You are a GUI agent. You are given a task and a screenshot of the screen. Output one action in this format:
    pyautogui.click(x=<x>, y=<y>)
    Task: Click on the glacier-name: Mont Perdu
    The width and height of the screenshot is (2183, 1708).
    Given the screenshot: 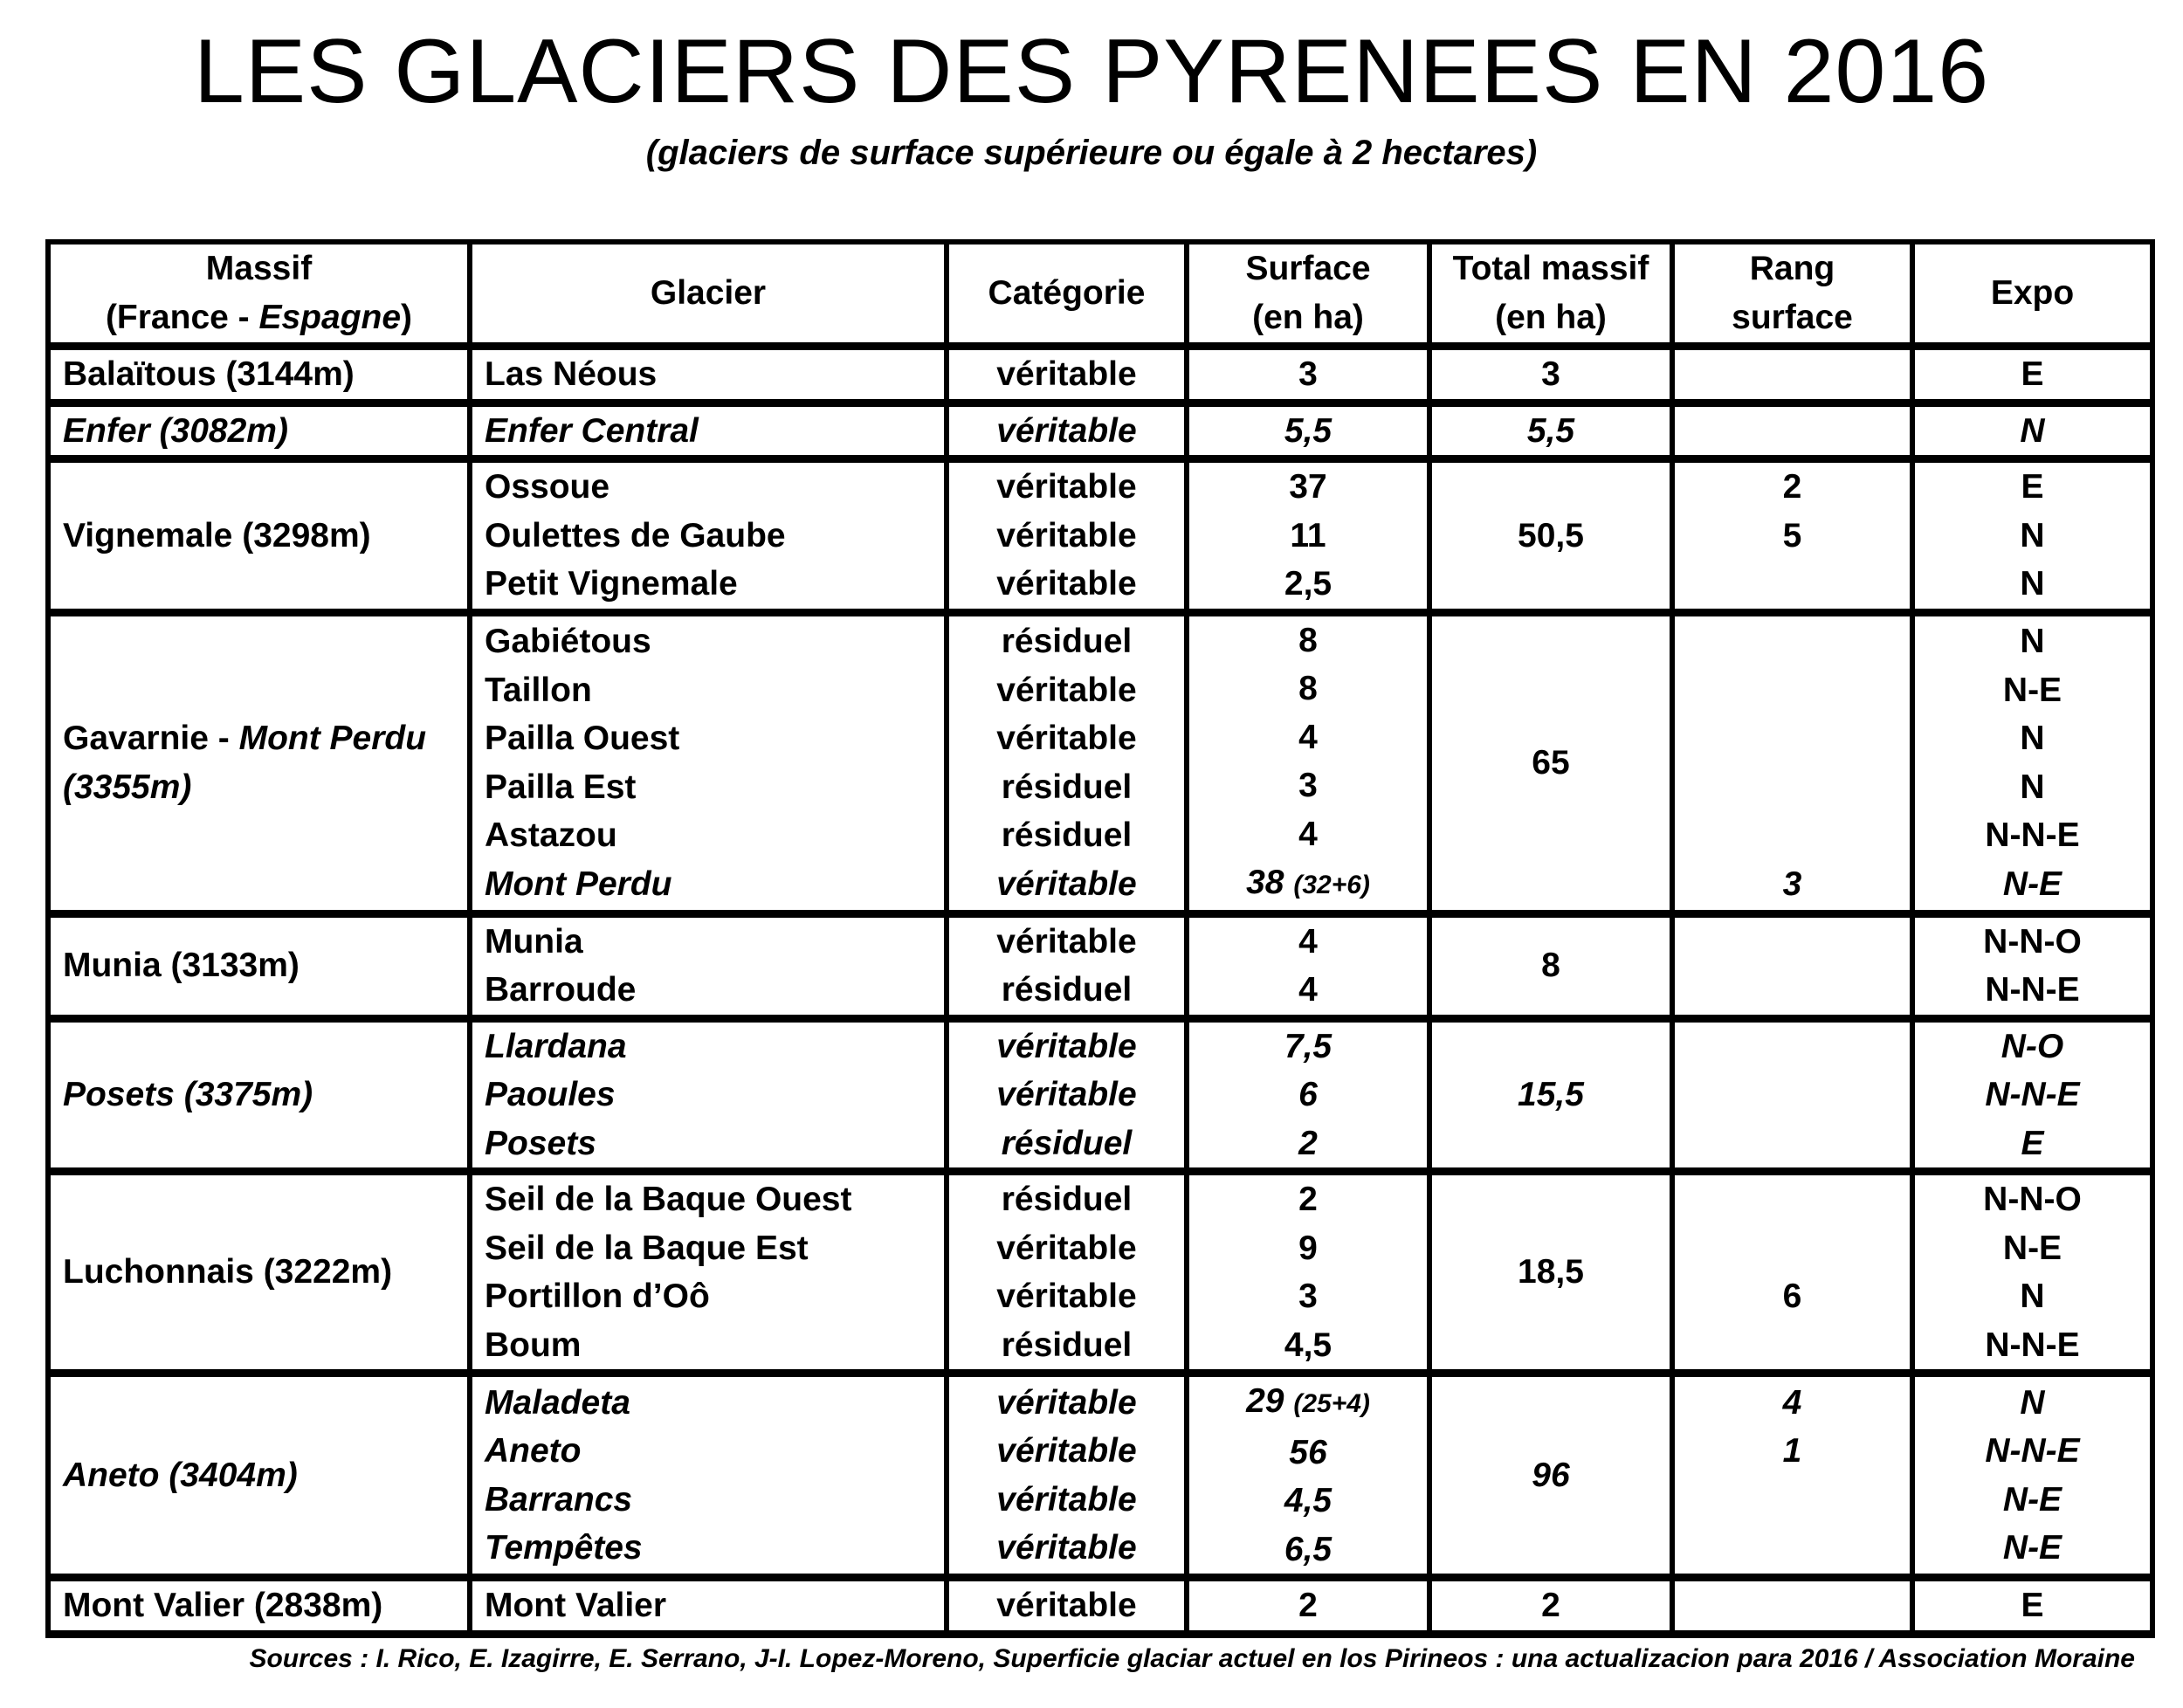 What is the action you would take?
    pyautogui.click(x=578, y=883)
    